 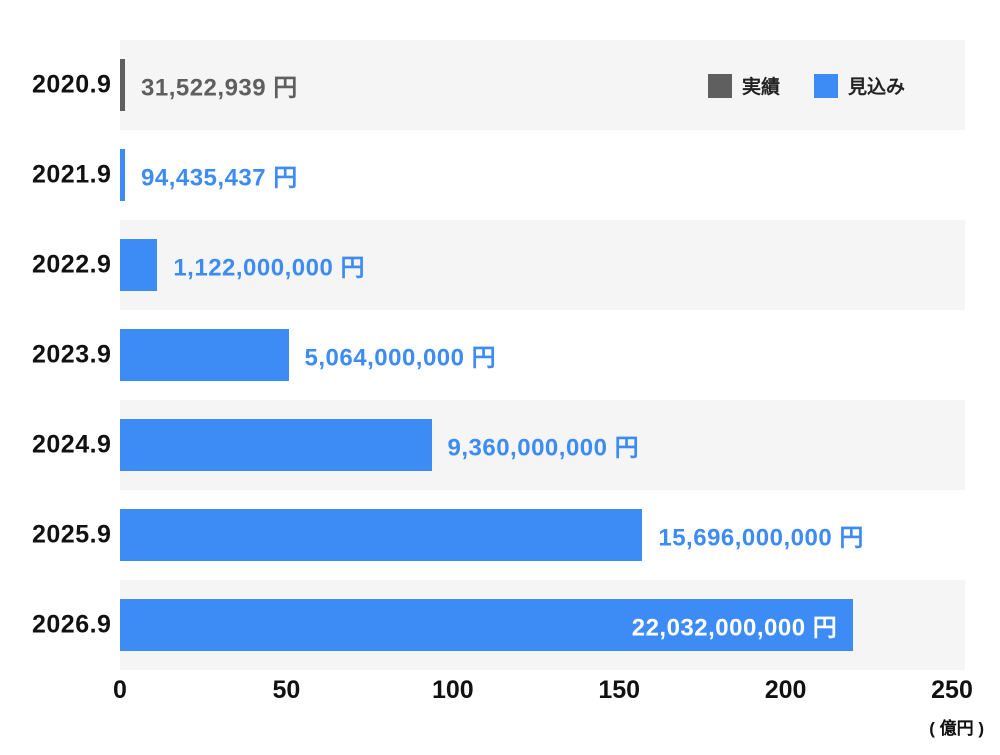 I want to click on axis-unit-label: ( 億円 ), so click(x=956, y=728).